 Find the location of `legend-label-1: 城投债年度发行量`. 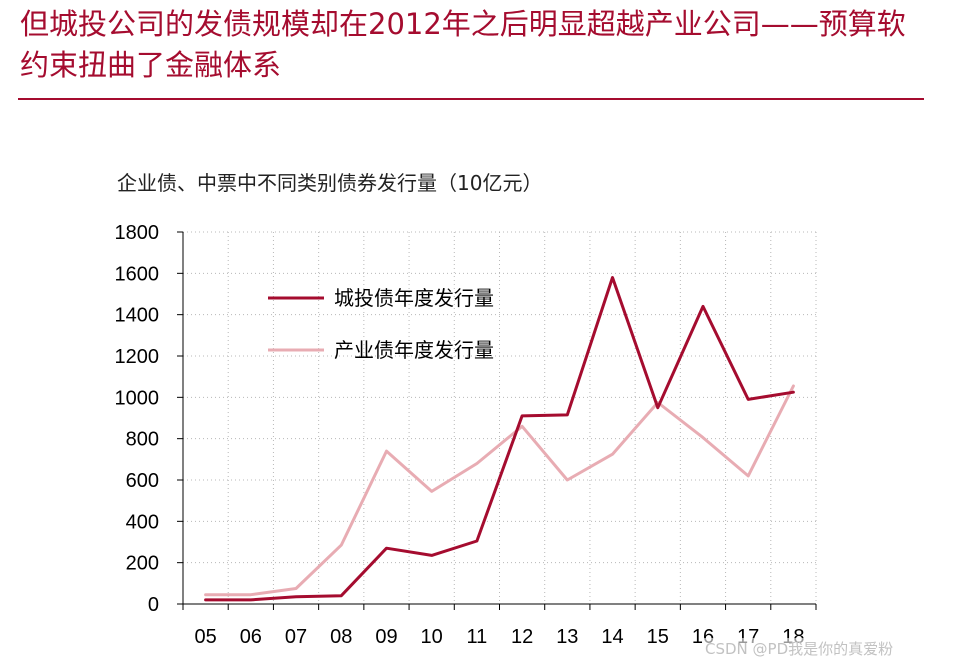

legend-label-1: 城投债年度发行量 is located at coordinates (414, 298).